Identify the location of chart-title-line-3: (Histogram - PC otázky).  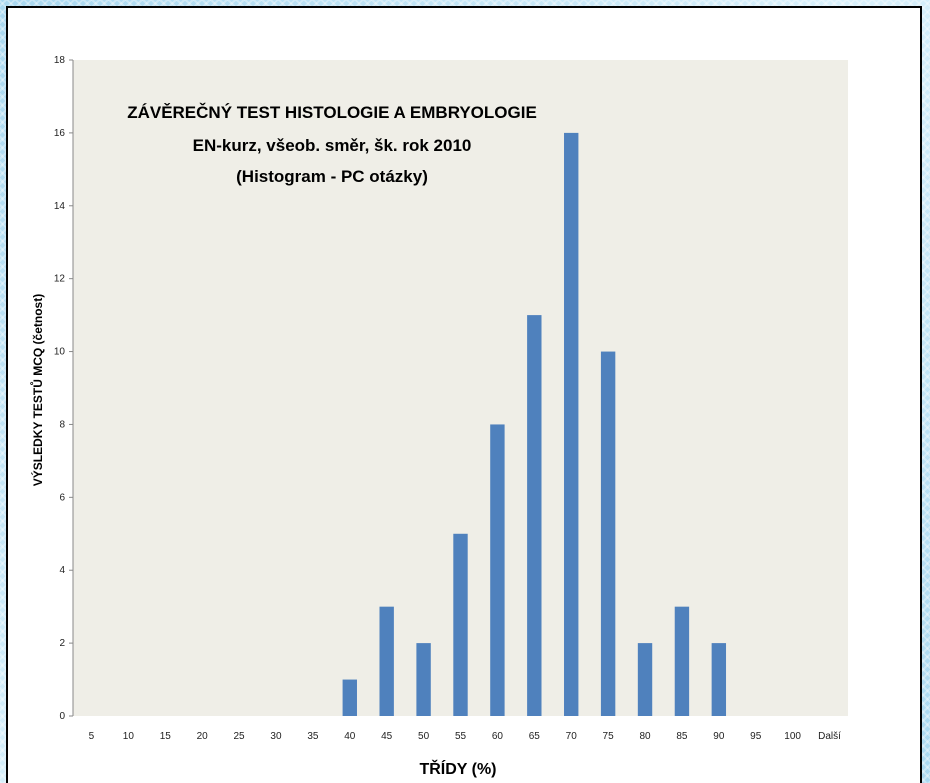
(332, 176).